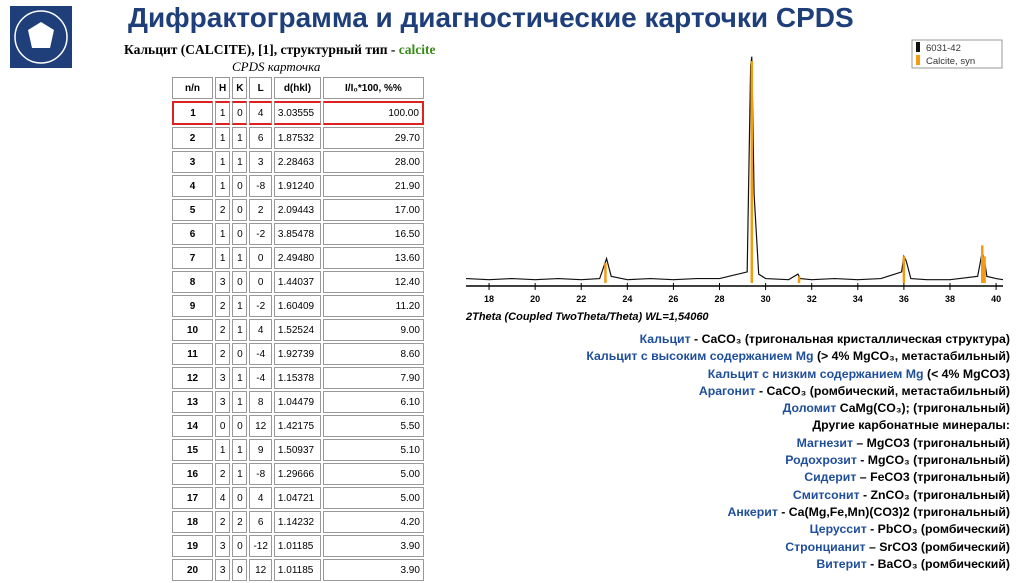 The height and width of the screenshot is (583, 1024). Describe the element at coordinates (966, 373) in the screenshot. I see `mineral-text: (< 4% MgCO3)` at that location.